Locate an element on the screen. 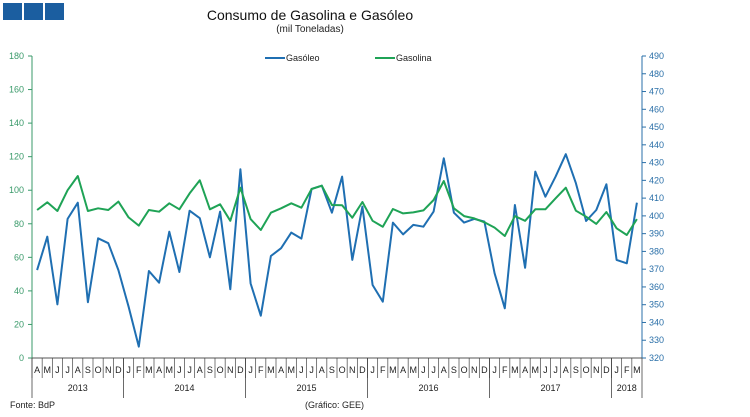  right-tick-label: 480 is located at coordinates (656, 74).